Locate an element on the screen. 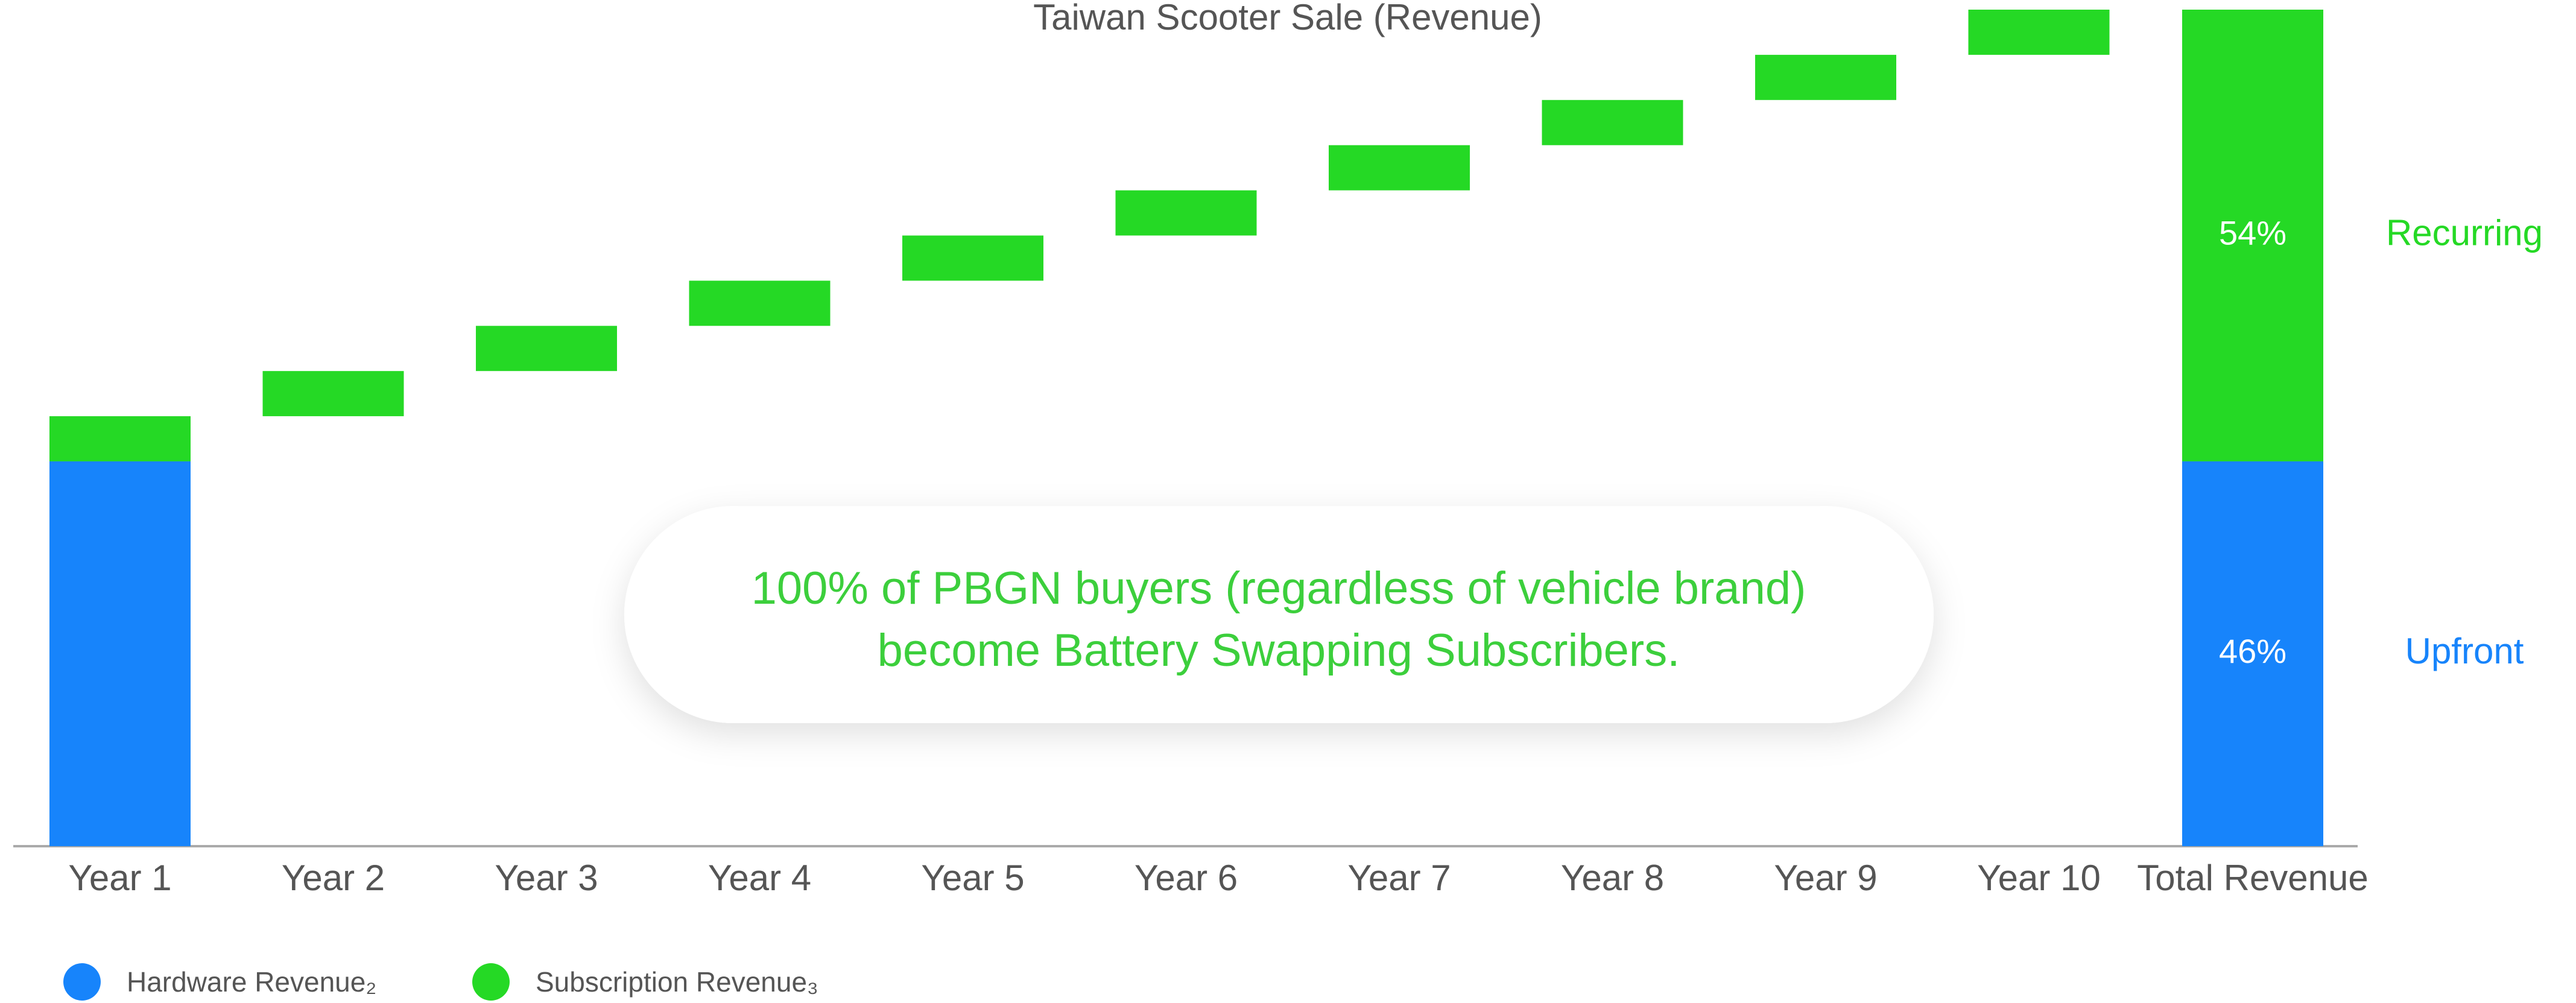 This screenshot has width=2576, height=1003. legend-label: Hardware Revenue₂ is located at coordinates (251, 982).